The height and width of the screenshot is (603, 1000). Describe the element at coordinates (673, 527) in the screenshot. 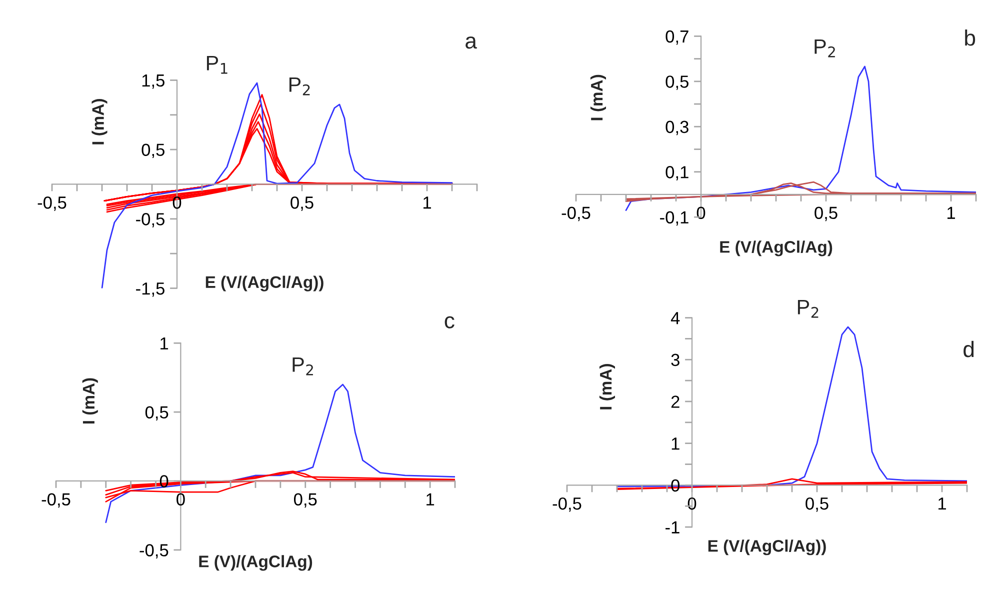

I see `y-tick-label: -1` at that location.